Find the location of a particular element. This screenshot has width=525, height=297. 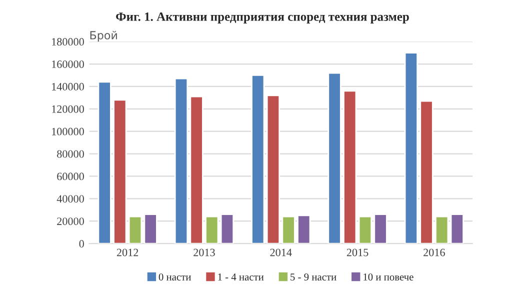

legend-label: 10 и повече is located at coordinates (389, 277).